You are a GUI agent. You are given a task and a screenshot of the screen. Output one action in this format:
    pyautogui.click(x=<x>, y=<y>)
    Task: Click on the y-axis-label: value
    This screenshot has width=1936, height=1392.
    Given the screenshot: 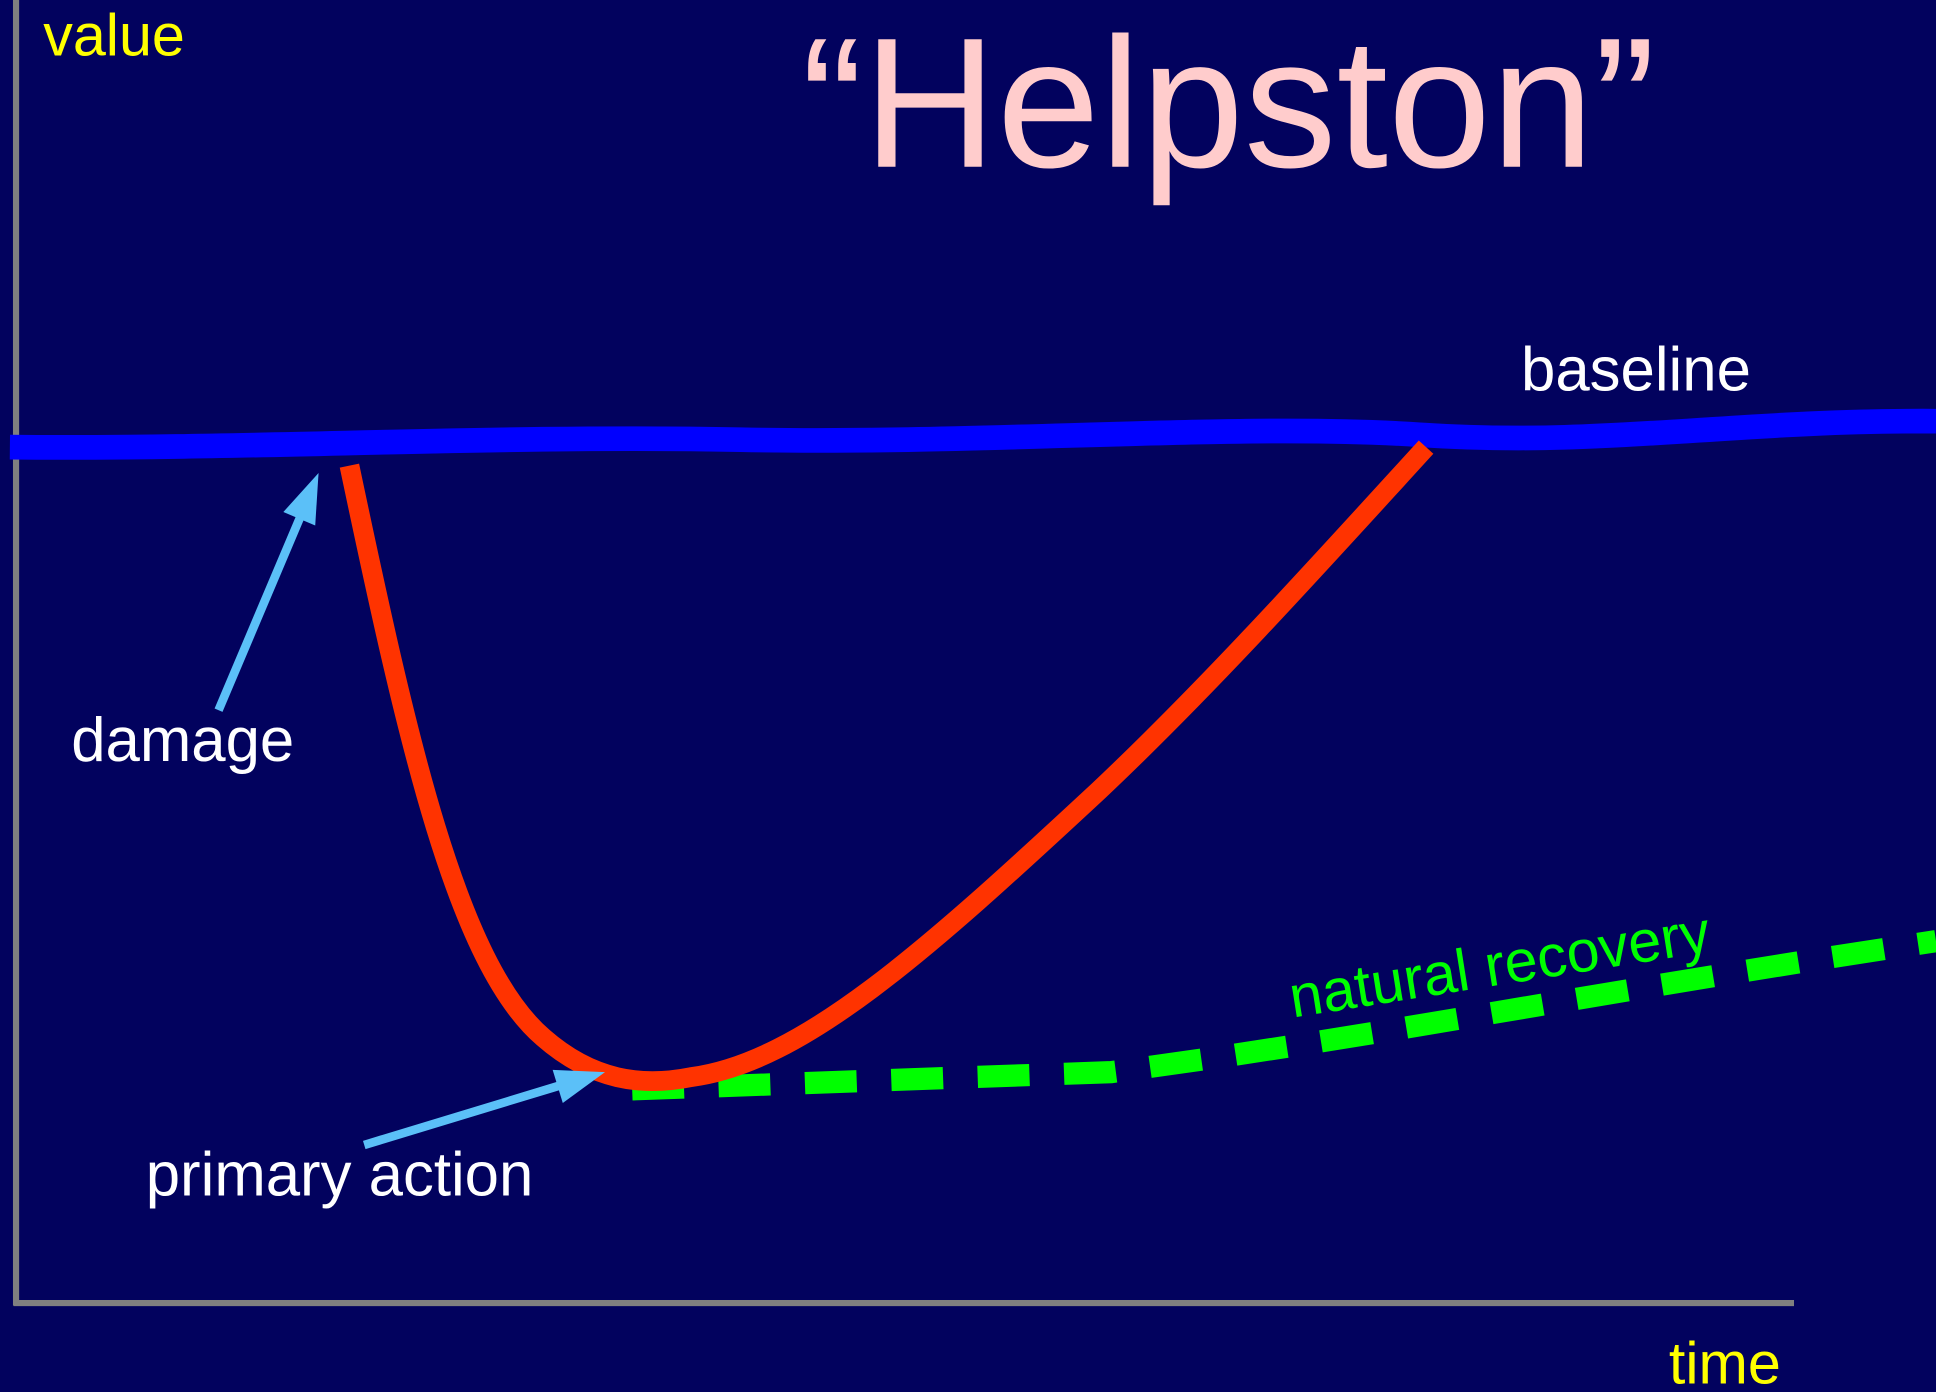 What is the action you would take?
    pyautogui.click(x=114, y=35)
    